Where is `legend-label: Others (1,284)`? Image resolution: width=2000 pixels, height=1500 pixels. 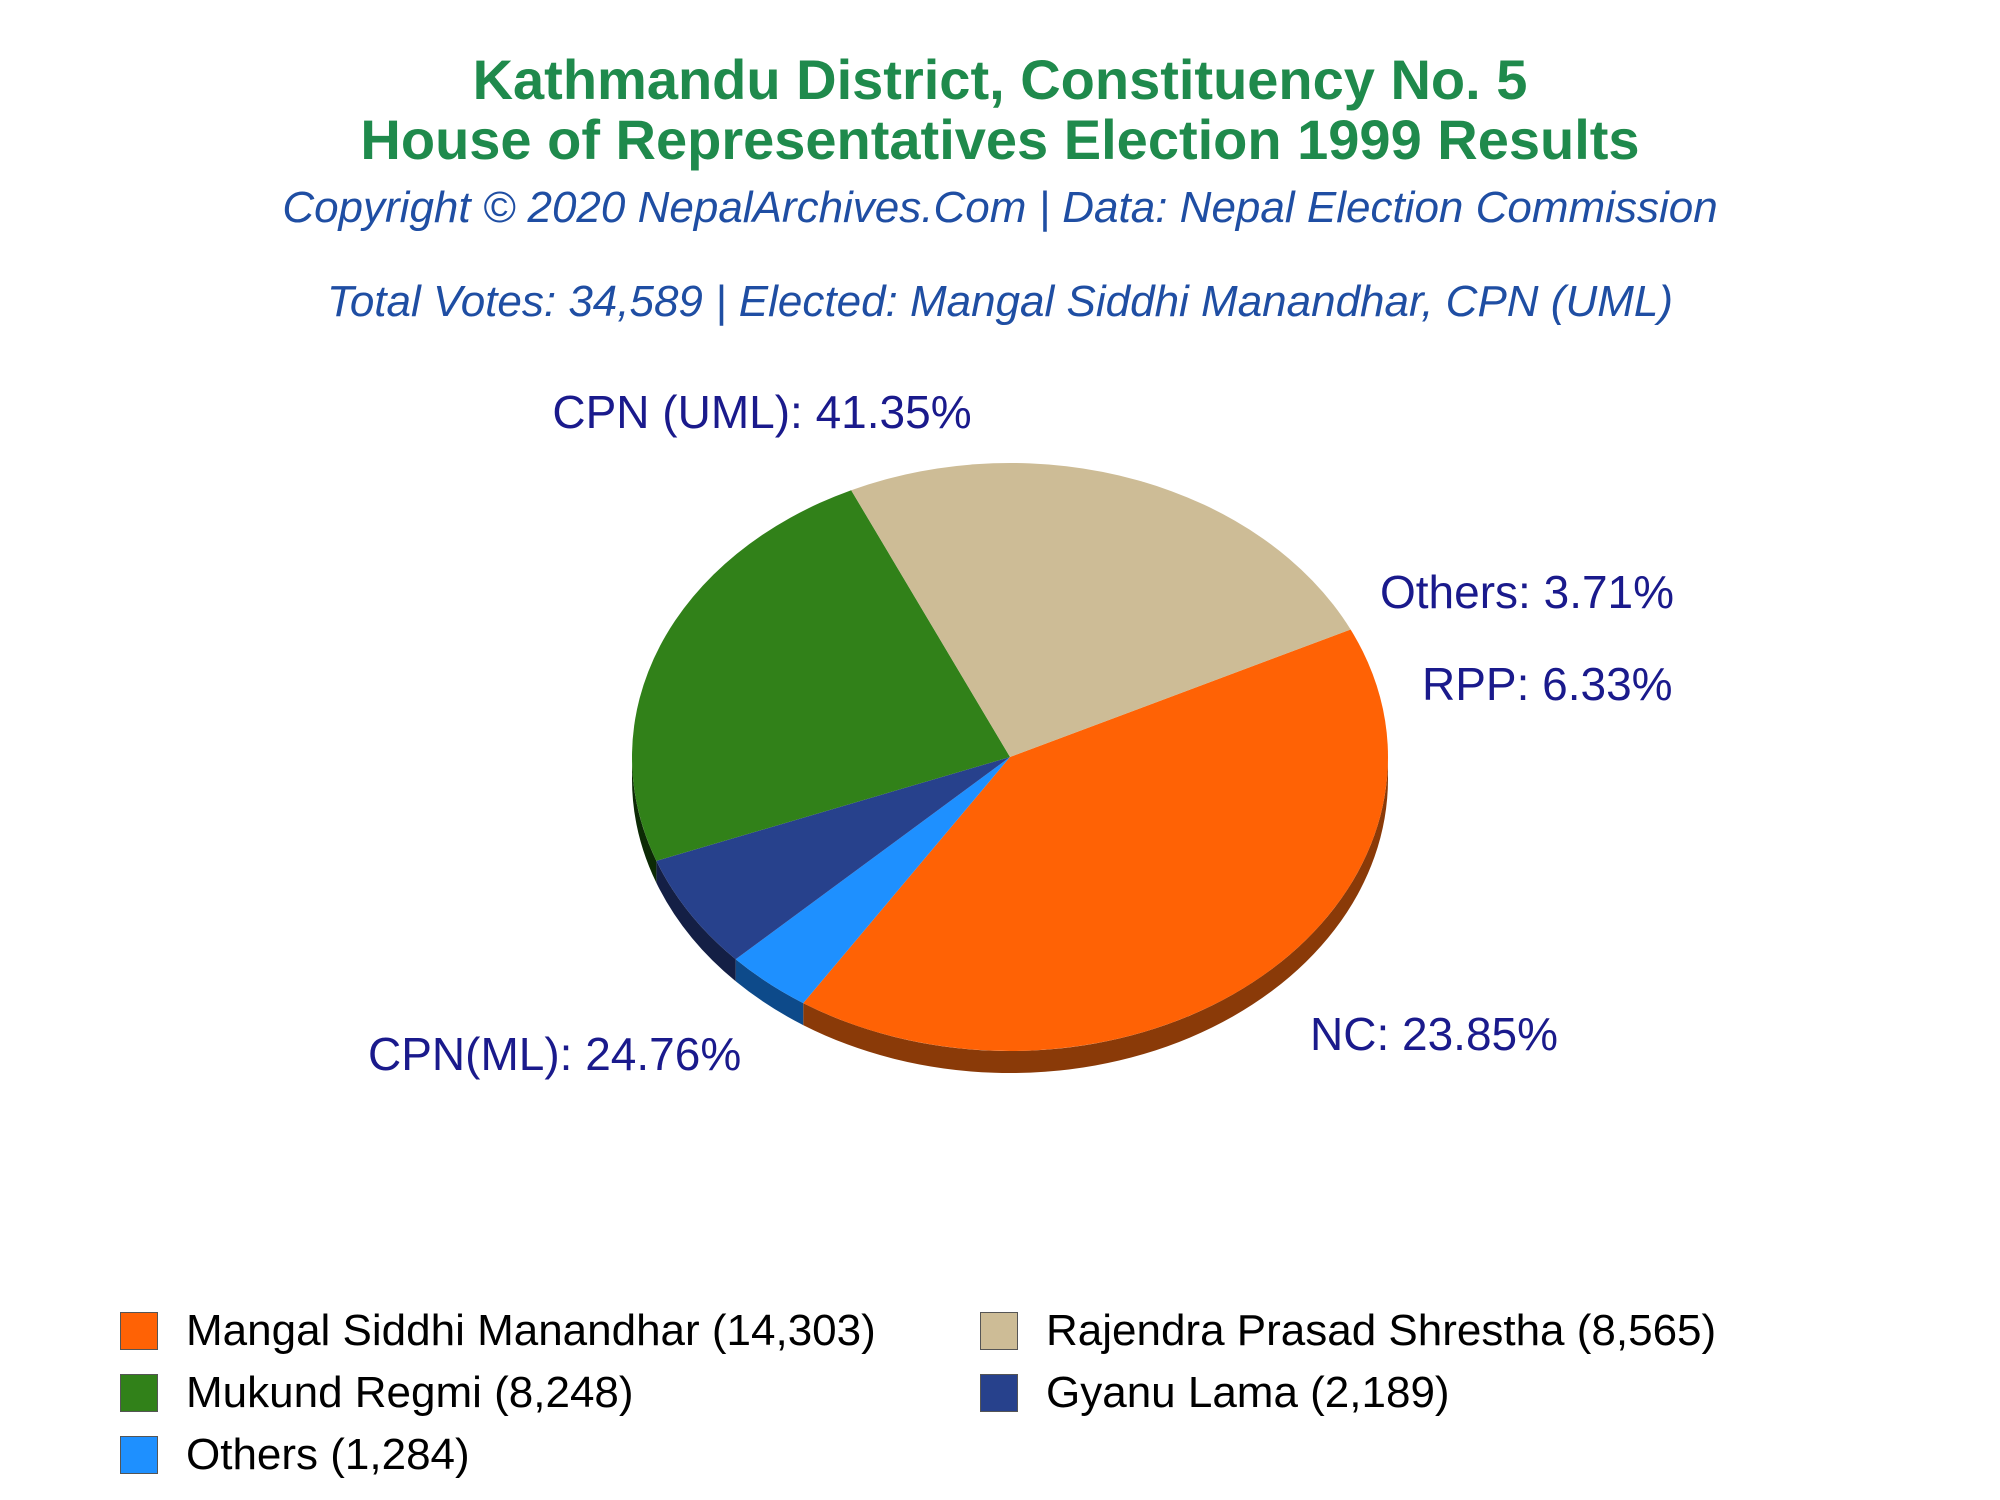 legend-label: Others (1,284) is located at coordinates (328, 1454).